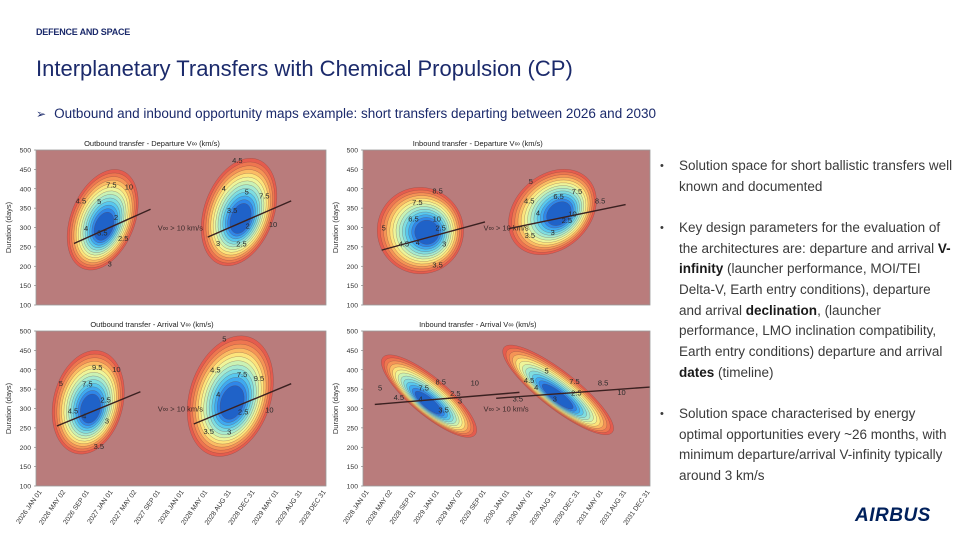  I want to click on airbus-logo: AIRBUS, so click(893, 515).